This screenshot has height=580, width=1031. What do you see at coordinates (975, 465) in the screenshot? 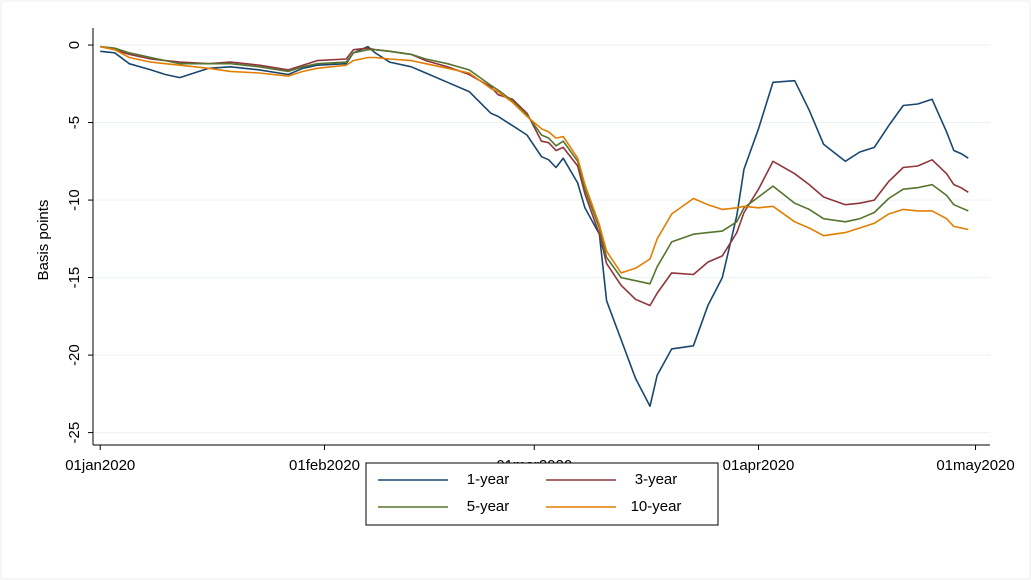
I see `x-tick-label: 01may2020` at bounding box center [975, 465].